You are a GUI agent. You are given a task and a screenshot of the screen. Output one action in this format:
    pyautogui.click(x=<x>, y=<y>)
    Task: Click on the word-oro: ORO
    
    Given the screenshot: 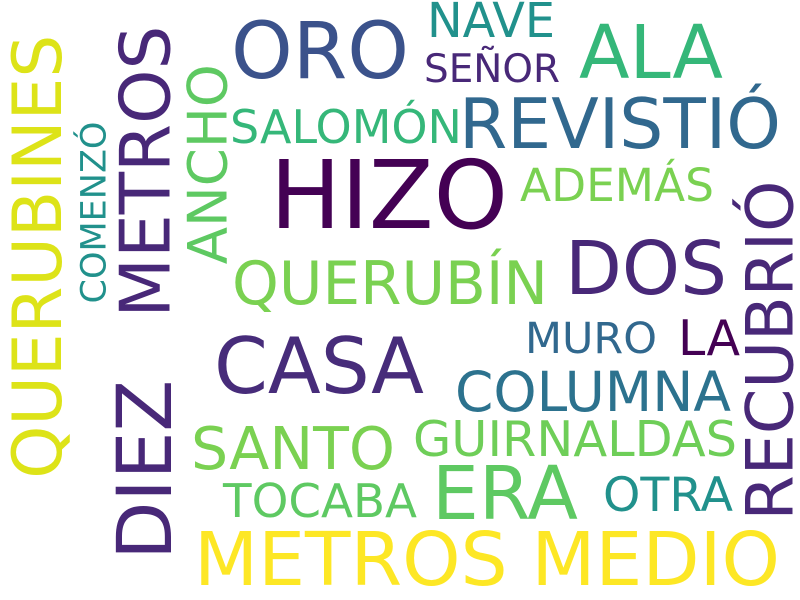 What is the action you would take?
    pyautogui.click(x=320, y=51)
    